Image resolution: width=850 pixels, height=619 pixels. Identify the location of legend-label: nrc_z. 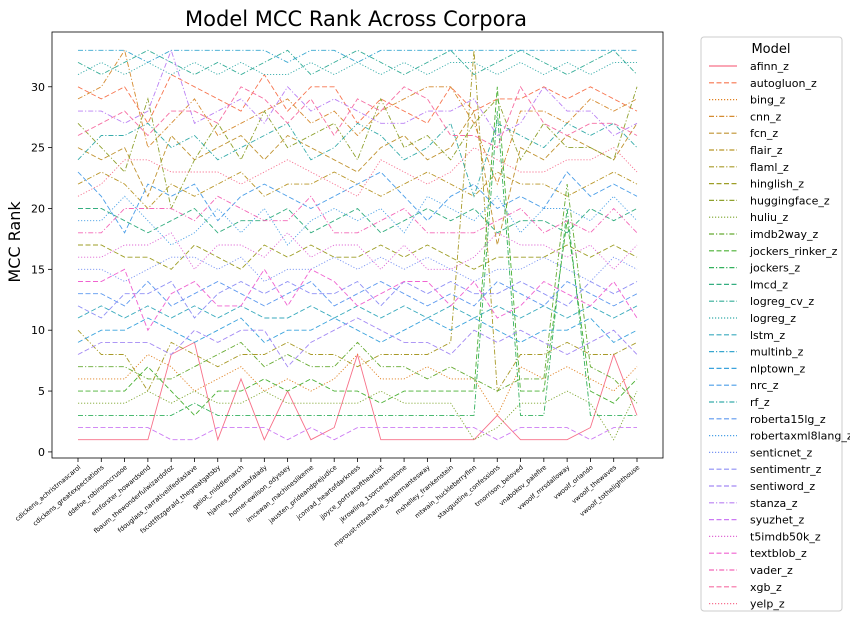
(764, 385).